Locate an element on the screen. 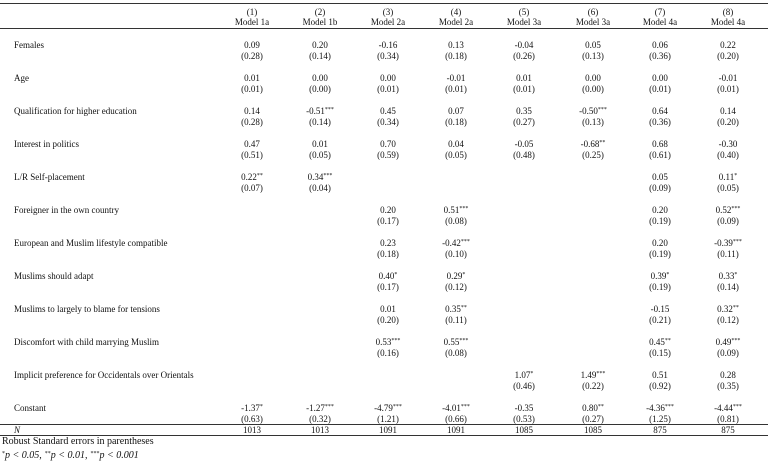 The image size is (768, 466). coef-value: 0.13 is located at coordinates (456, 45).